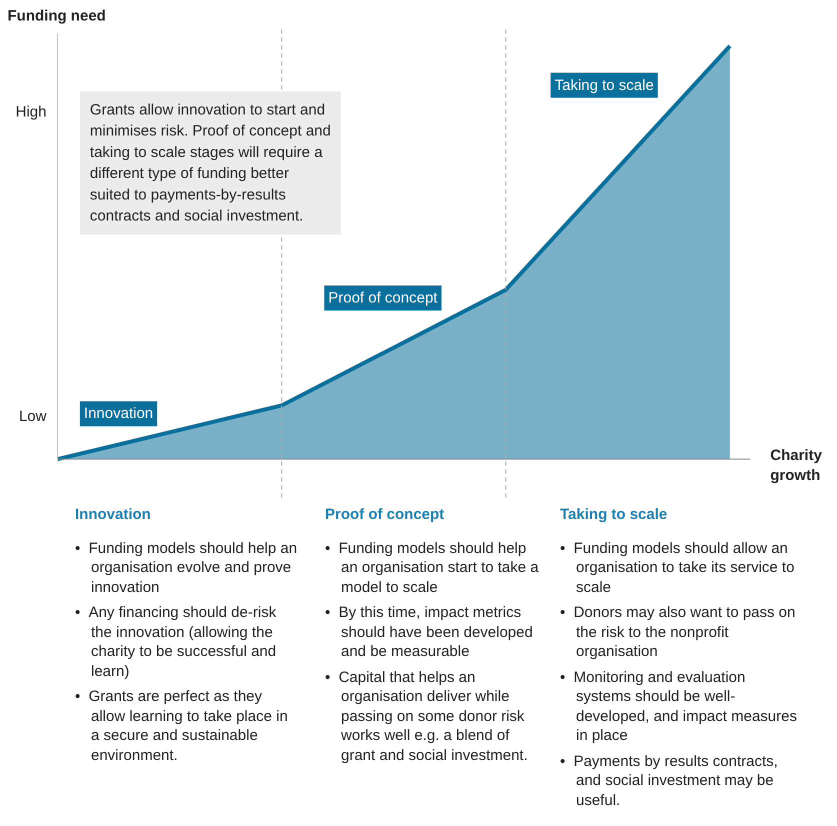 This screenshot has height=826, width=837. What do you see at coordinates (796, 465) in the screenshot?
I see `x-axis-title: Charity growth` at bounding box center [796, 465].